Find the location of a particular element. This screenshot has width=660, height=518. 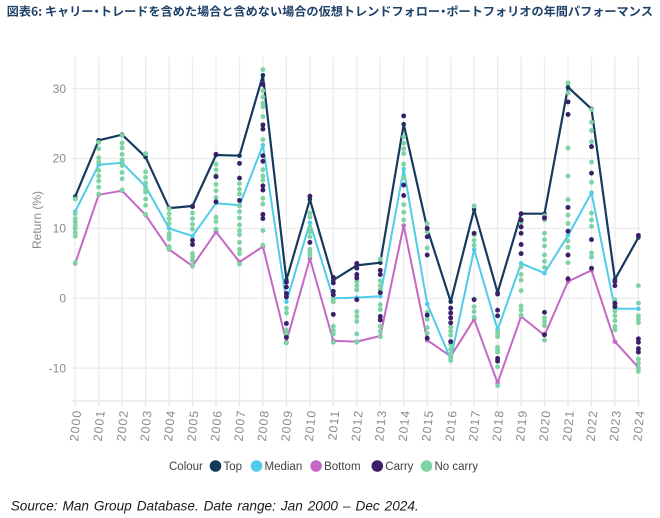

svg-text: 2000 is located at coordinates (75, 425).